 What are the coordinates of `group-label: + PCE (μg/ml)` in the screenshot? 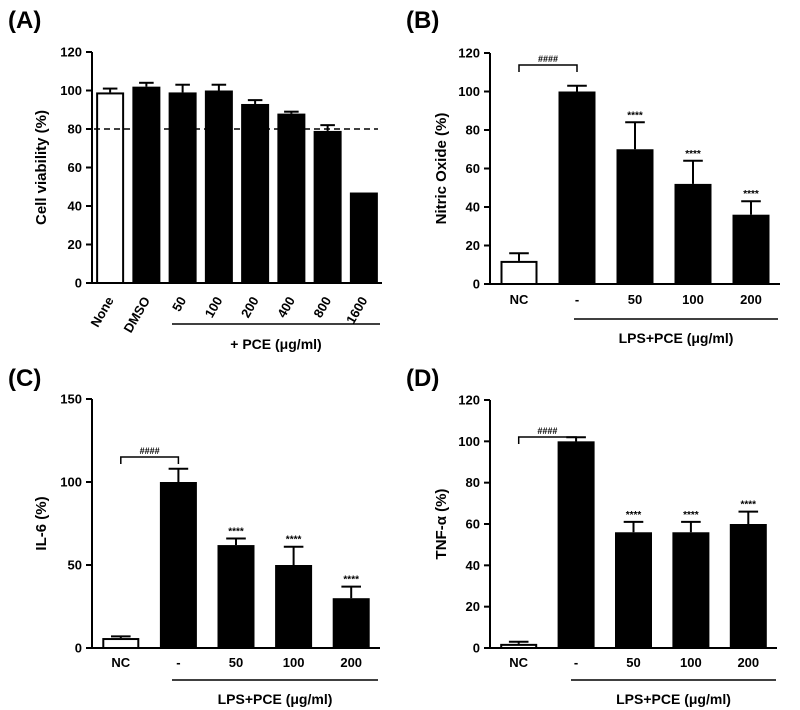 It's located at (275, 344).